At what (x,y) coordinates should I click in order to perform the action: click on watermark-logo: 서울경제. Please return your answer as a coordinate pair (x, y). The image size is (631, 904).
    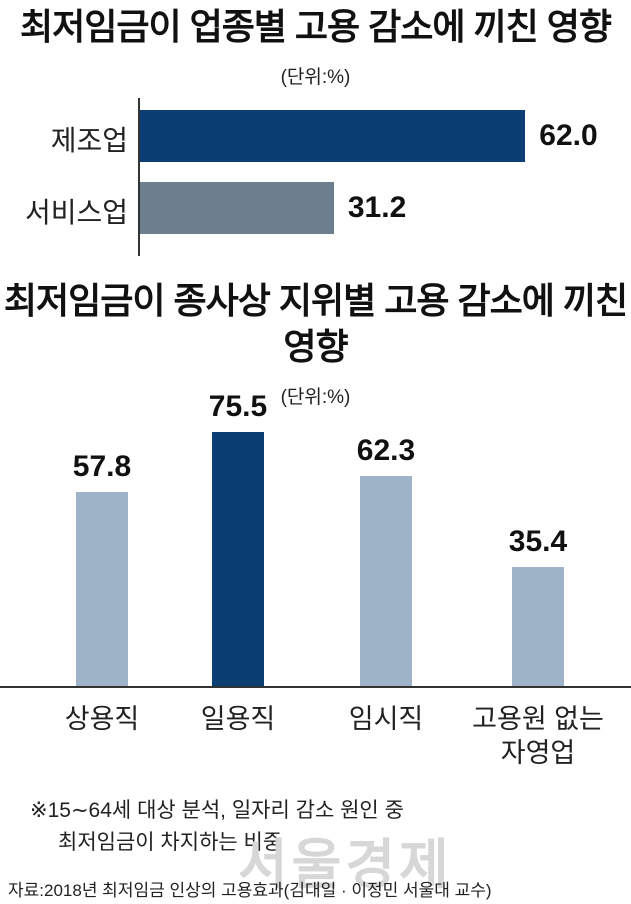
    Looking at the image, I should click on (345, 865).